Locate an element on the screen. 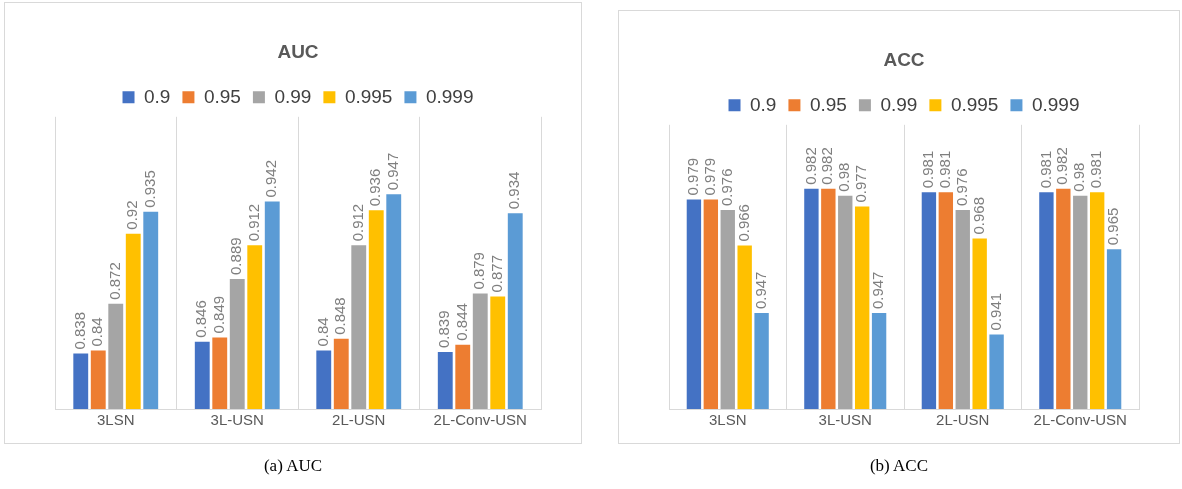  data-label: 0.934 is located at coordinates (514, 190).